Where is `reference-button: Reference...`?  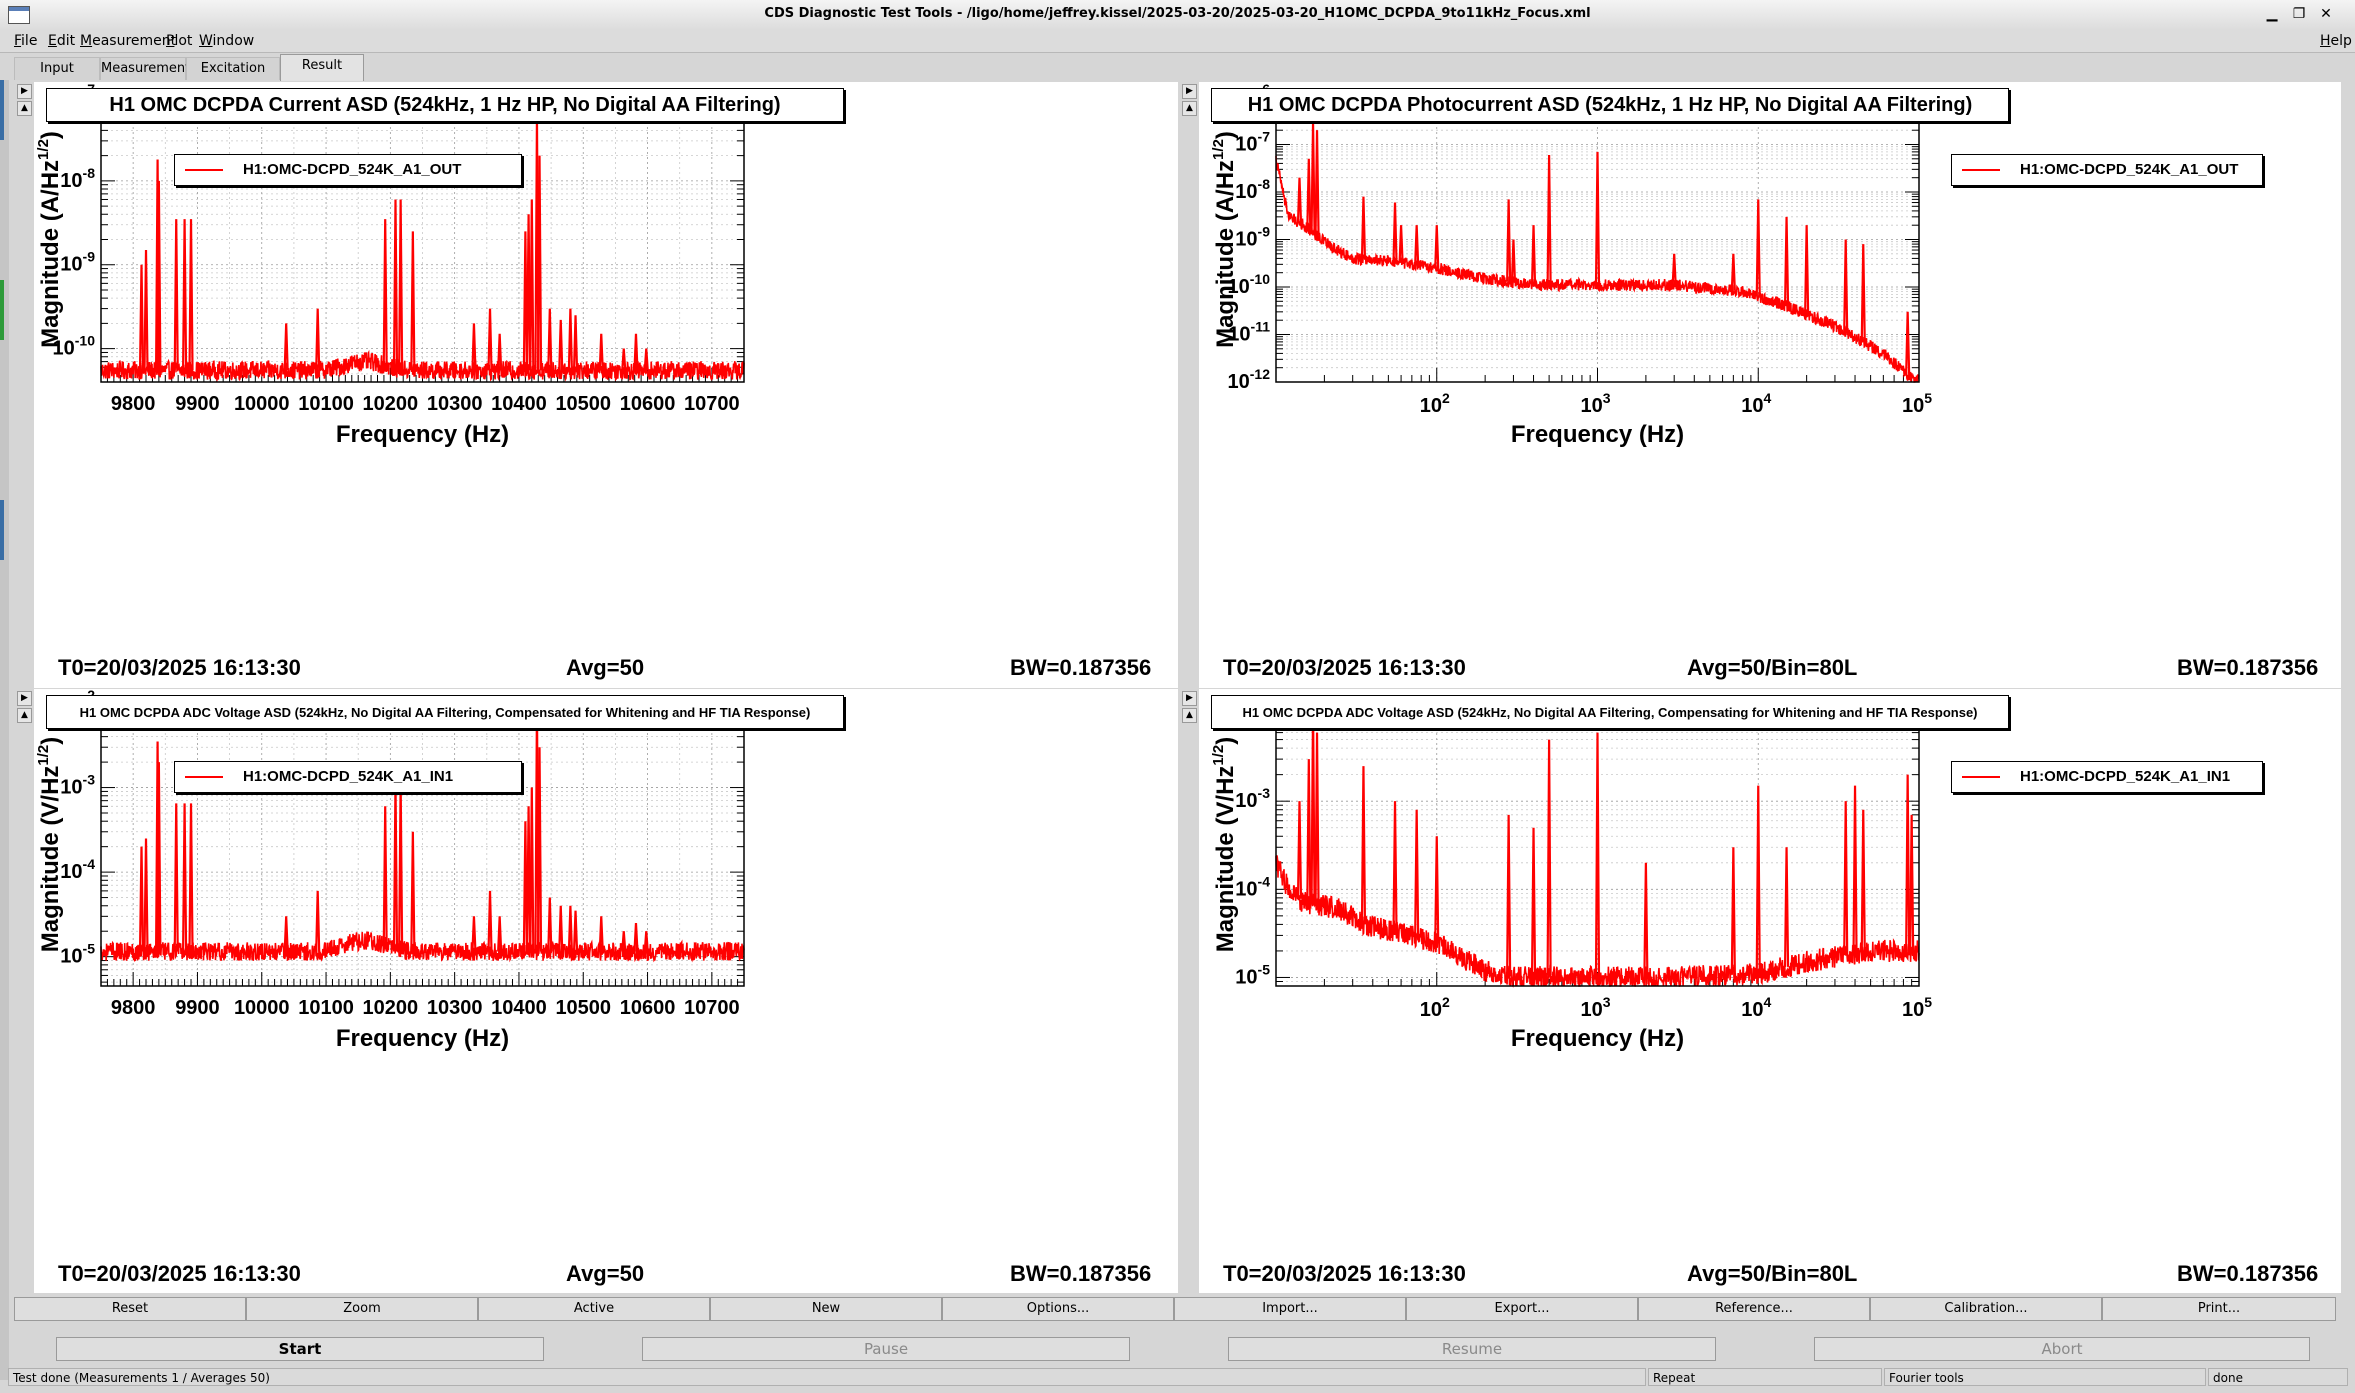
reference-button: Reference... is located at coordinates (1754, 1309).